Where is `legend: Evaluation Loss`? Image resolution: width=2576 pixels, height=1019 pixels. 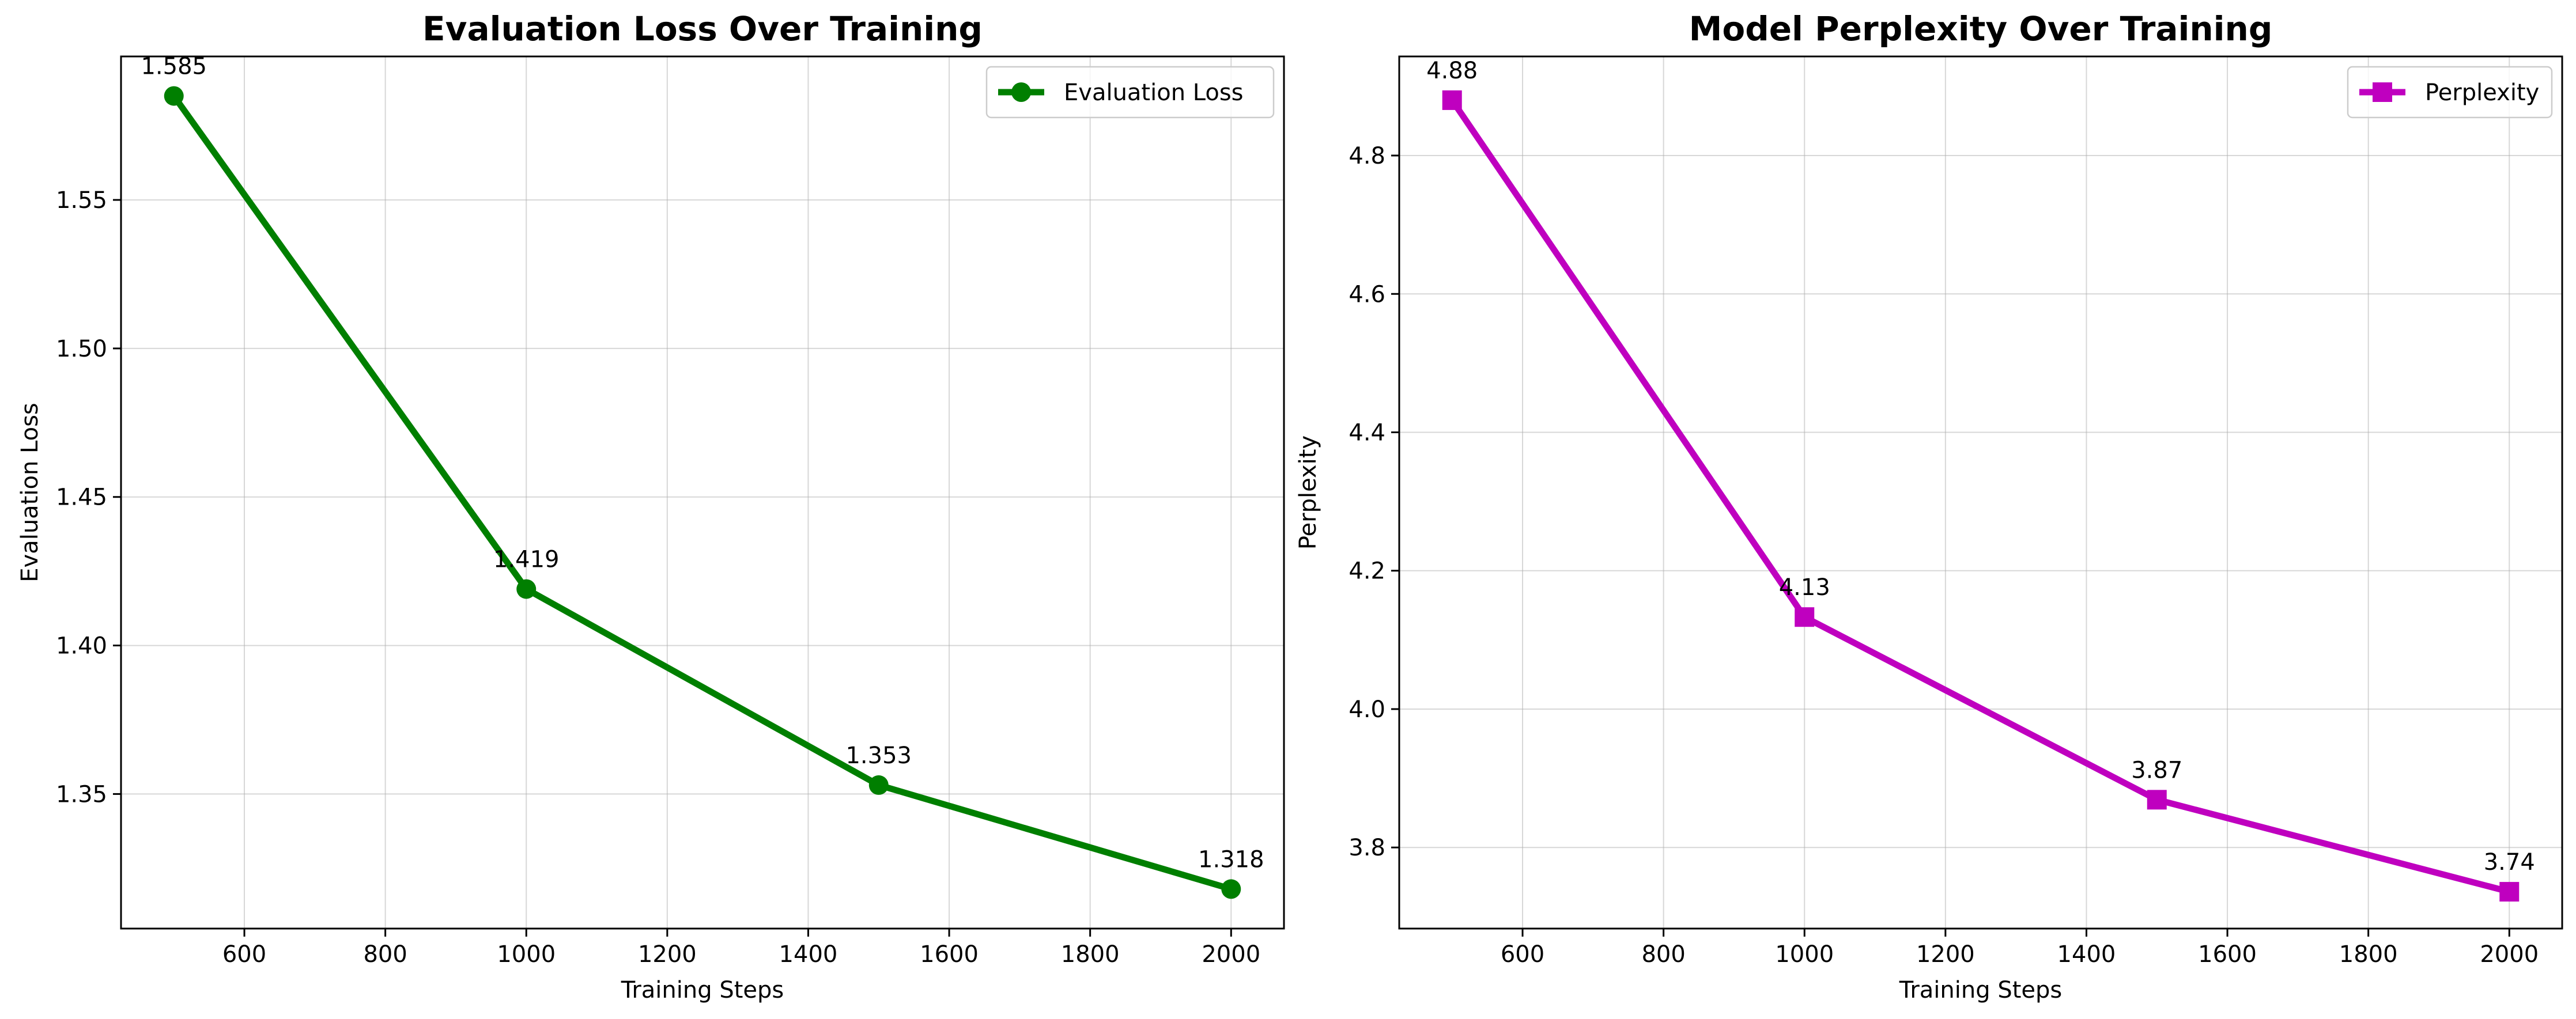
legend: Evaluation Loss is located at coordinates (1130, 92).